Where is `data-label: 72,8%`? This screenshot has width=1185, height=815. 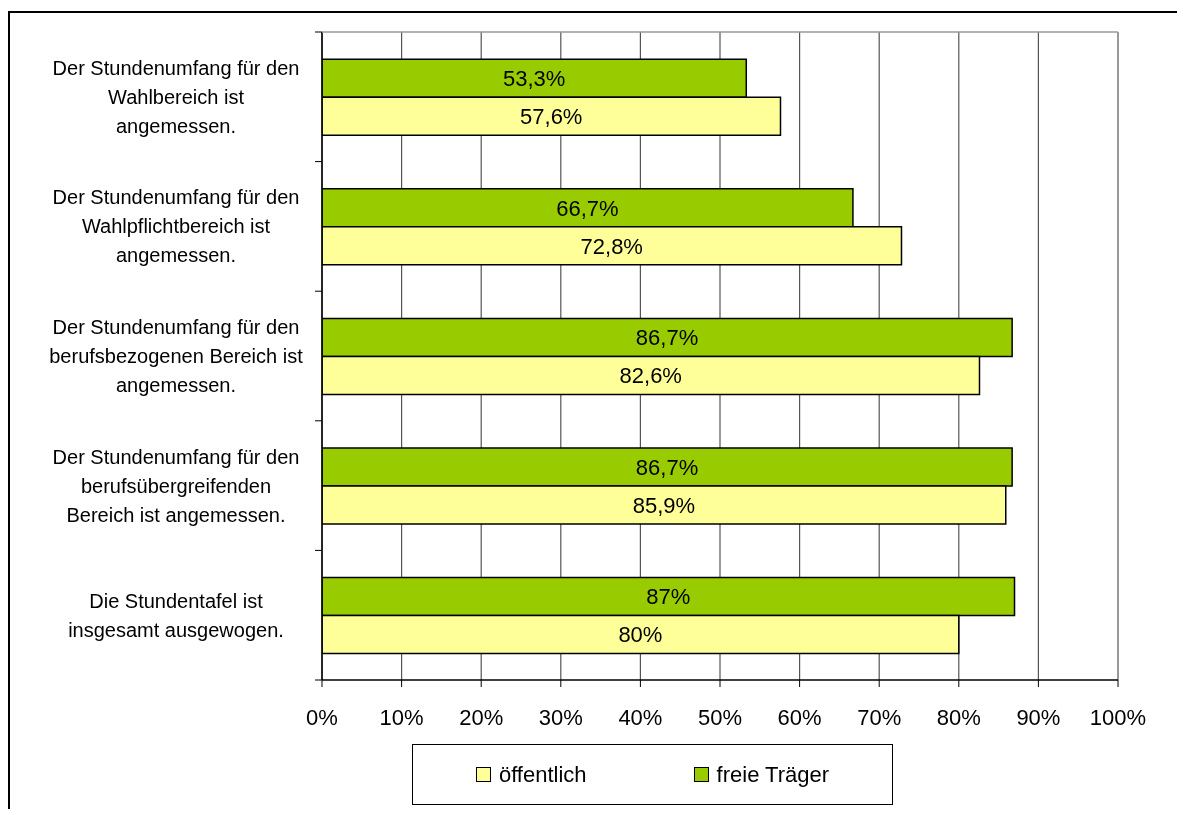 data-label: 72,8% is located at coordinates (611, 246).